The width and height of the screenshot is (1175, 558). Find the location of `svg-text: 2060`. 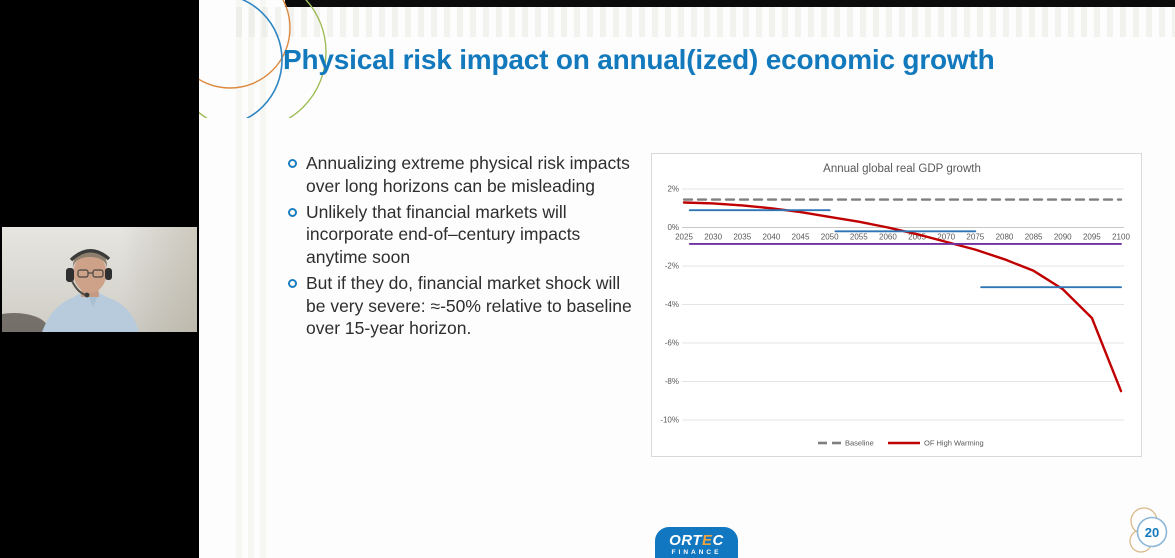

svg-text: 2060 is located at coordinates (888, 237).